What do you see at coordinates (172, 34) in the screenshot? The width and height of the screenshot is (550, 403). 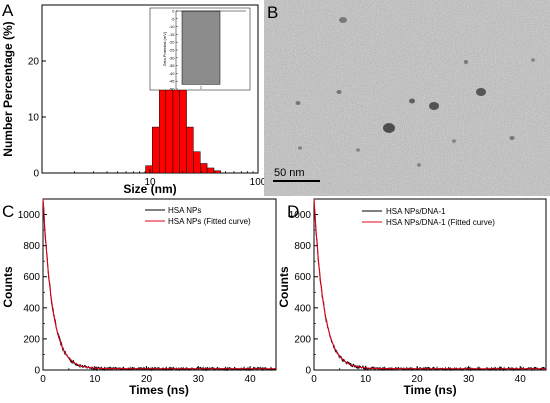 I see `inset-y-tick-label: -15` at bounding box center [172, 34].